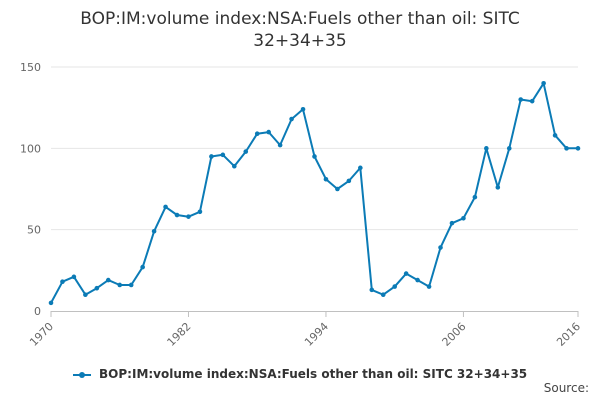 This screenshot has height=400, width=600. Describe the element at coordinates (37, 311) in the screenshot. I see `y-tick-label: 0` at that location.